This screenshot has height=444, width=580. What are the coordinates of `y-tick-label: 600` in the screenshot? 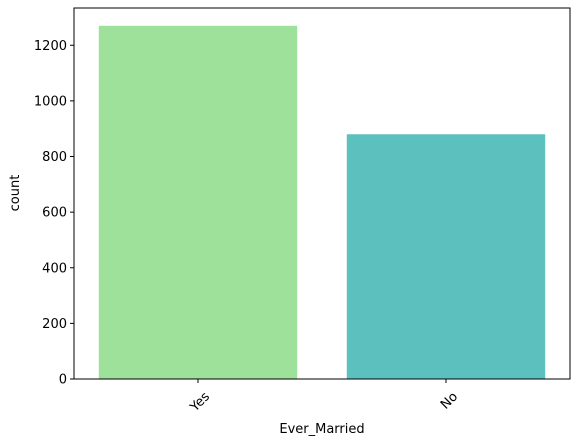 It's located at (54, 213).